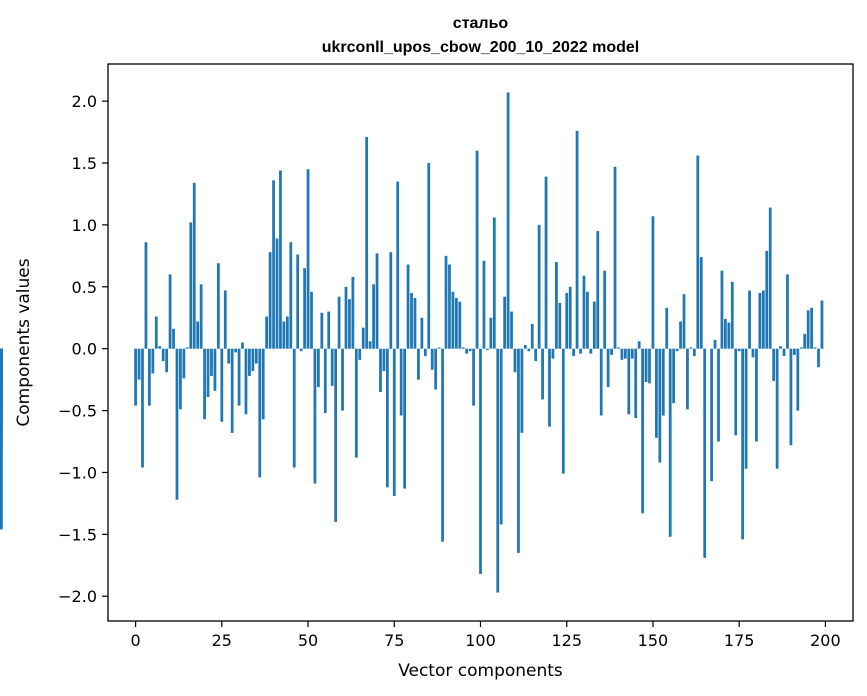 The image size is (867, 696). What do you see at coordinates (24, 342) in the screenshot?
I see `y-axis-label: Components values` at bounding box center [24, 342].